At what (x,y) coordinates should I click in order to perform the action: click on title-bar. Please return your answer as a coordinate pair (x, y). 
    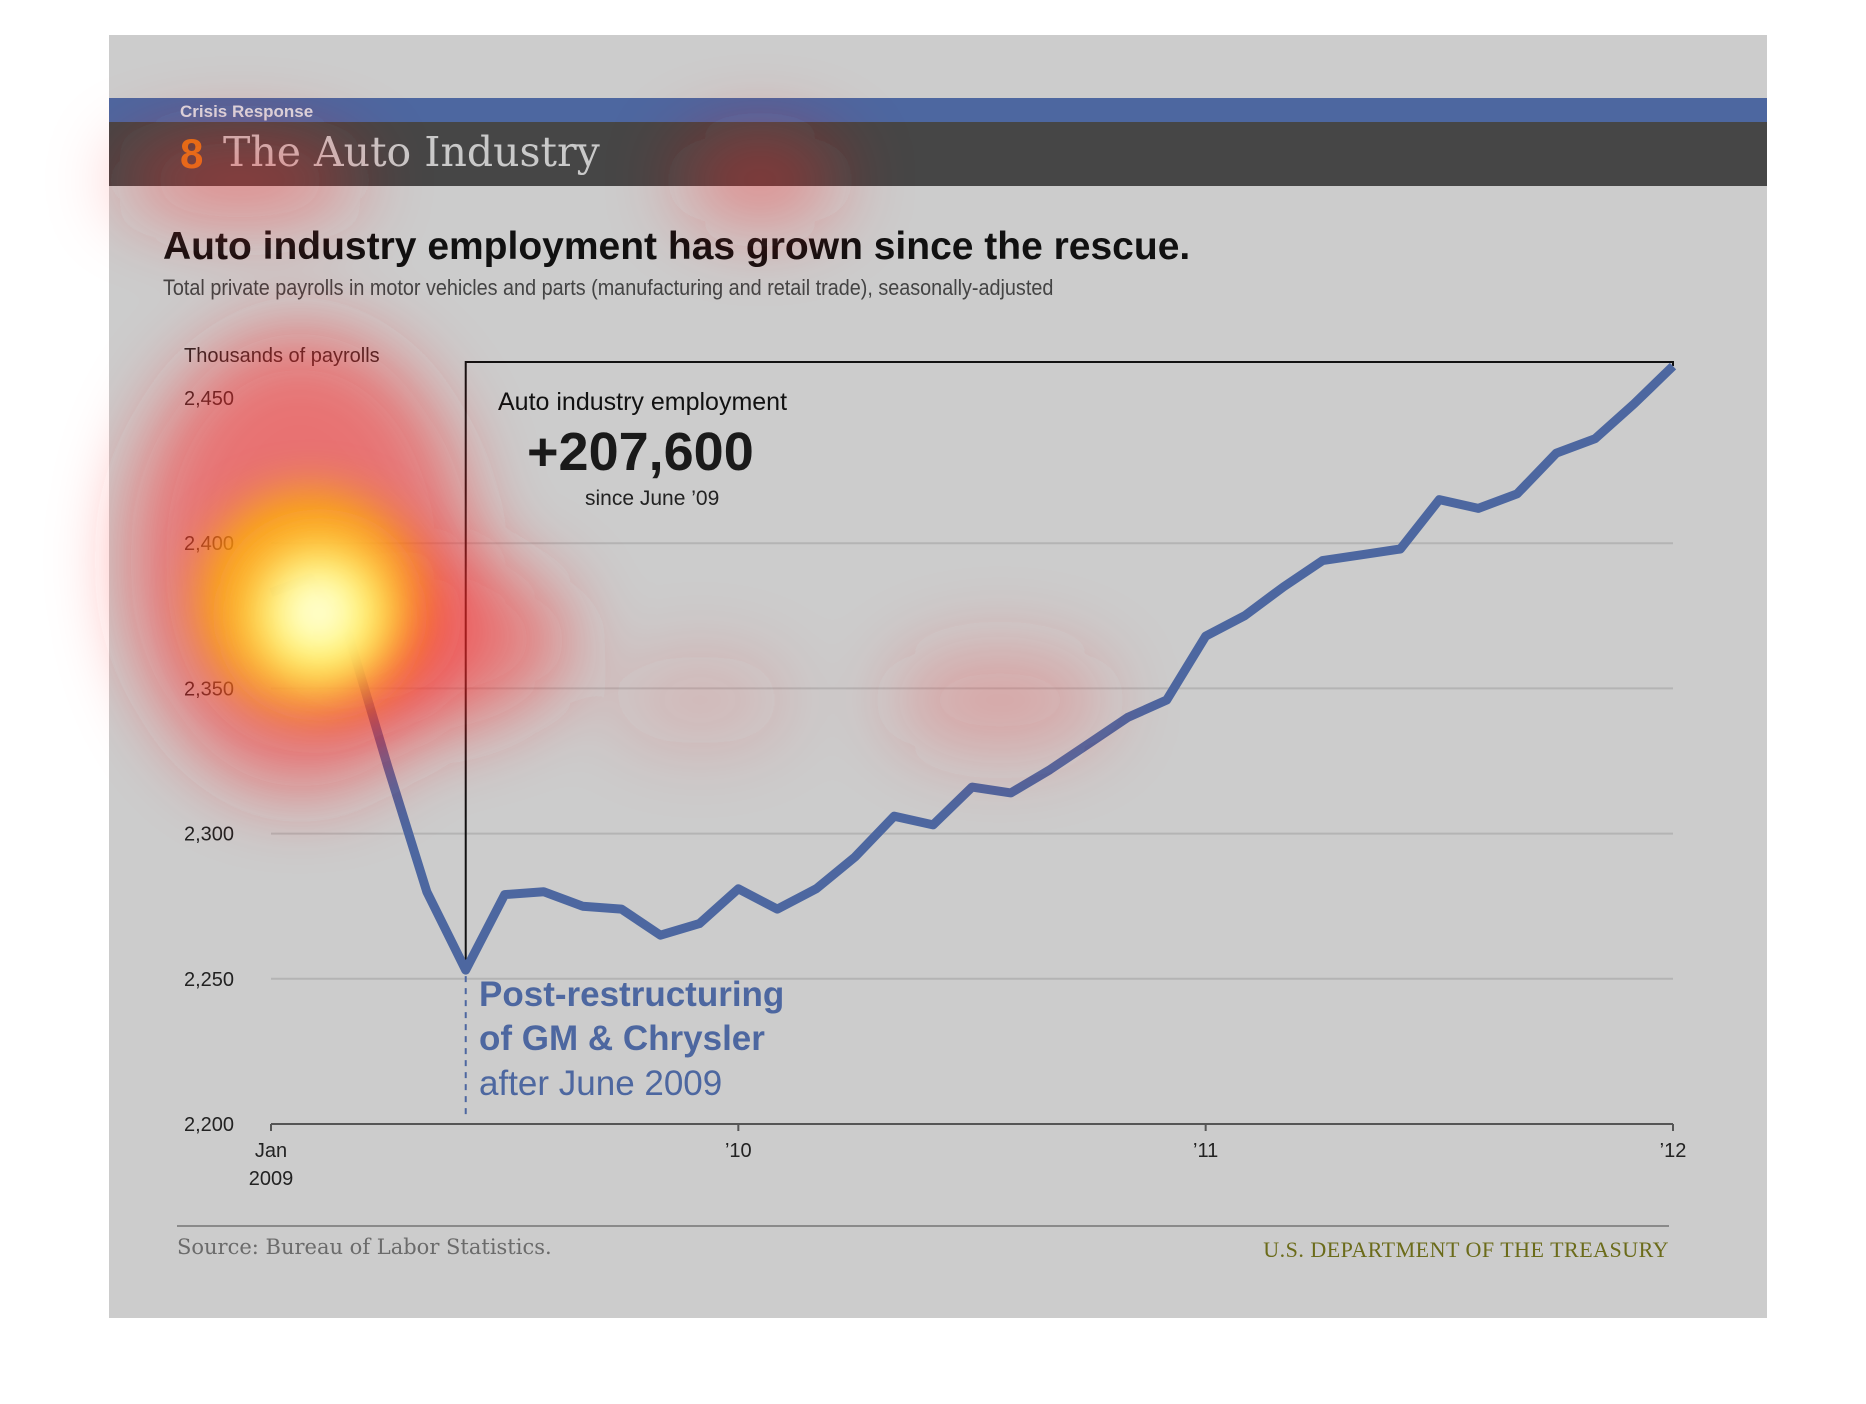
    Looking at the image, I should click on (938, 154).